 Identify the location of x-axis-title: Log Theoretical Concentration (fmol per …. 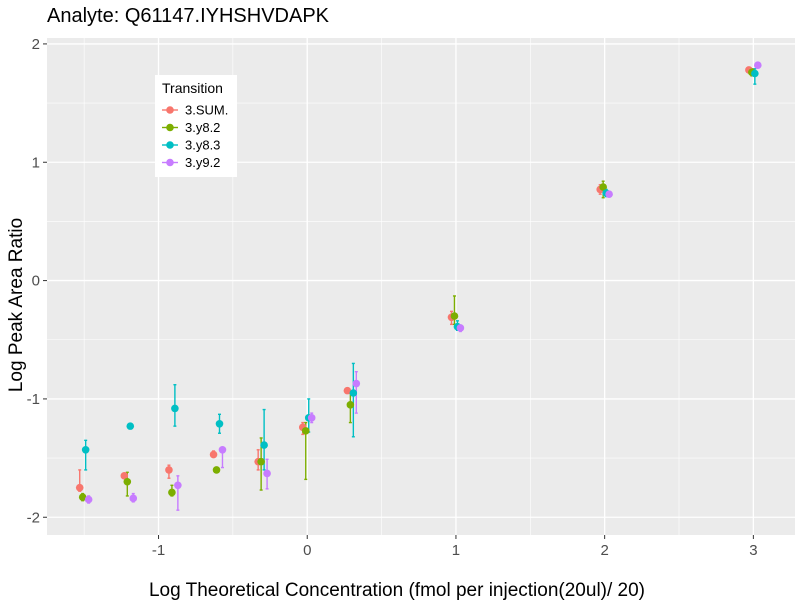
(397, 590).